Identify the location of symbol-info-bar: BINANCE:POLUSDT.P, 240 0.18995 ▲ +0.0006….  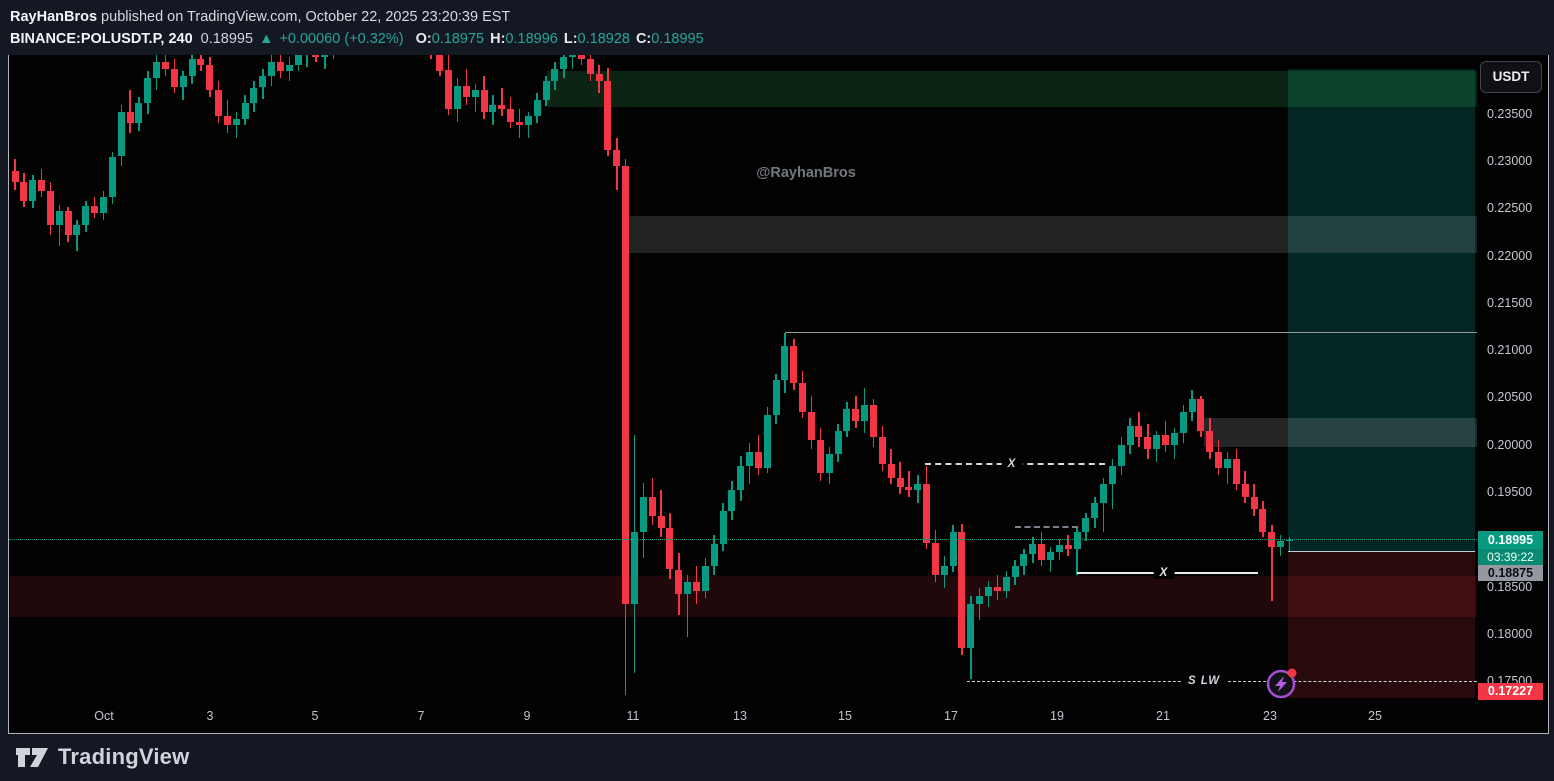
(357, 39).